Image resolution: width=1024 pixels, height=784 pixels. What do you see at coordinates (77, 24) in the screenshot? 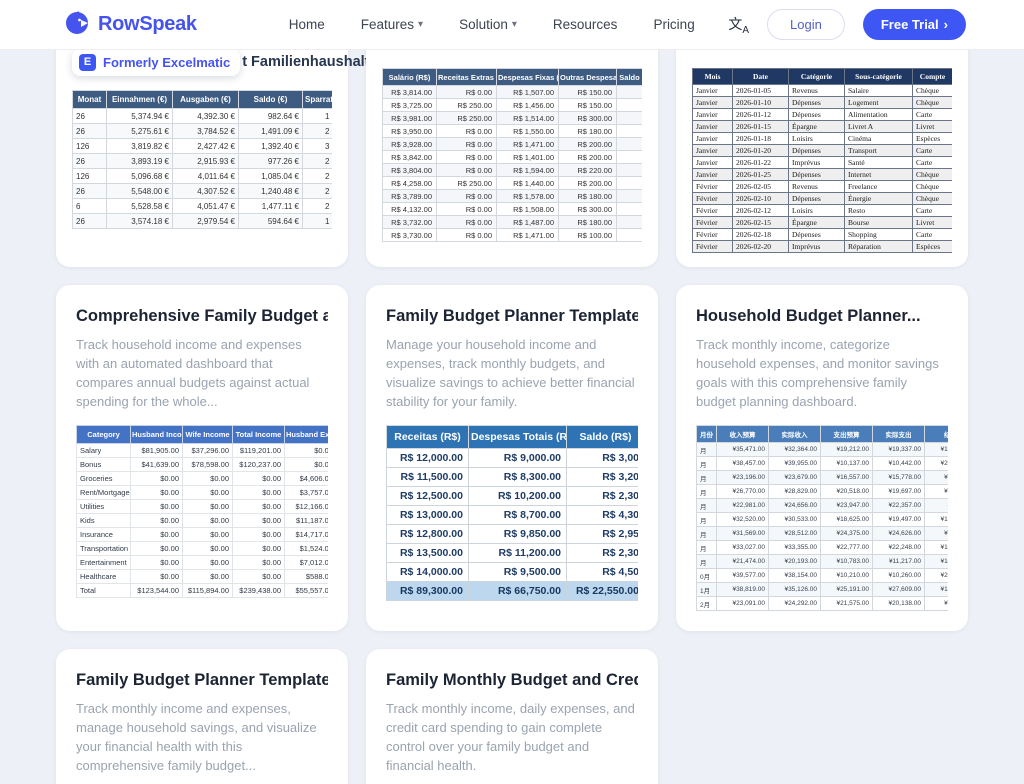
I see `logo-icon` at bounding box center [77, 24].